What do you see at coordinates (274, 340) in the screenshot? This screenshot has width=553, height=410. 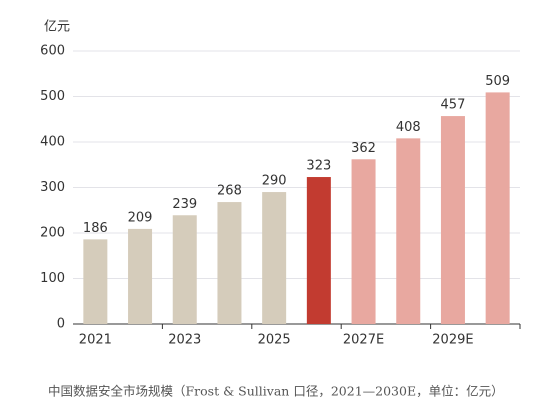 I see `x-tick-label: 2025` at bounding box center [274, 340].